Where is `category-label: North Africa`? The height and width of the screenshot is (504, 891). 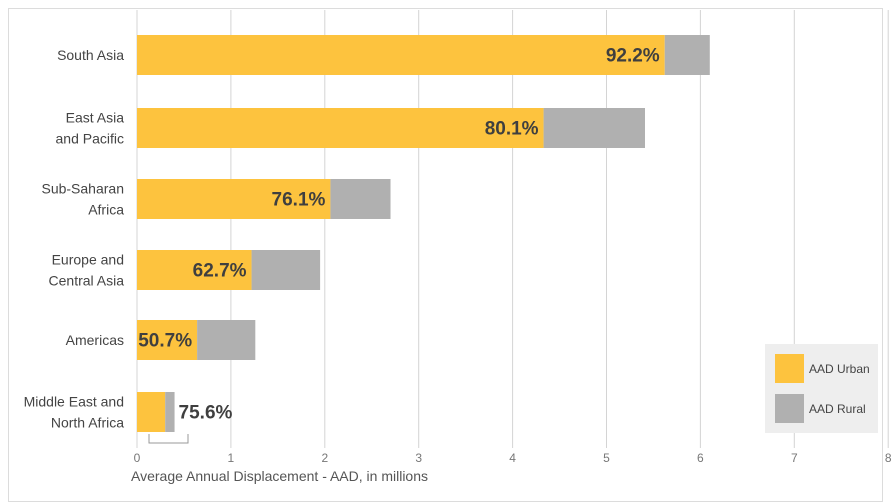
category-label: North Africa is located at coordinates (87, 423).